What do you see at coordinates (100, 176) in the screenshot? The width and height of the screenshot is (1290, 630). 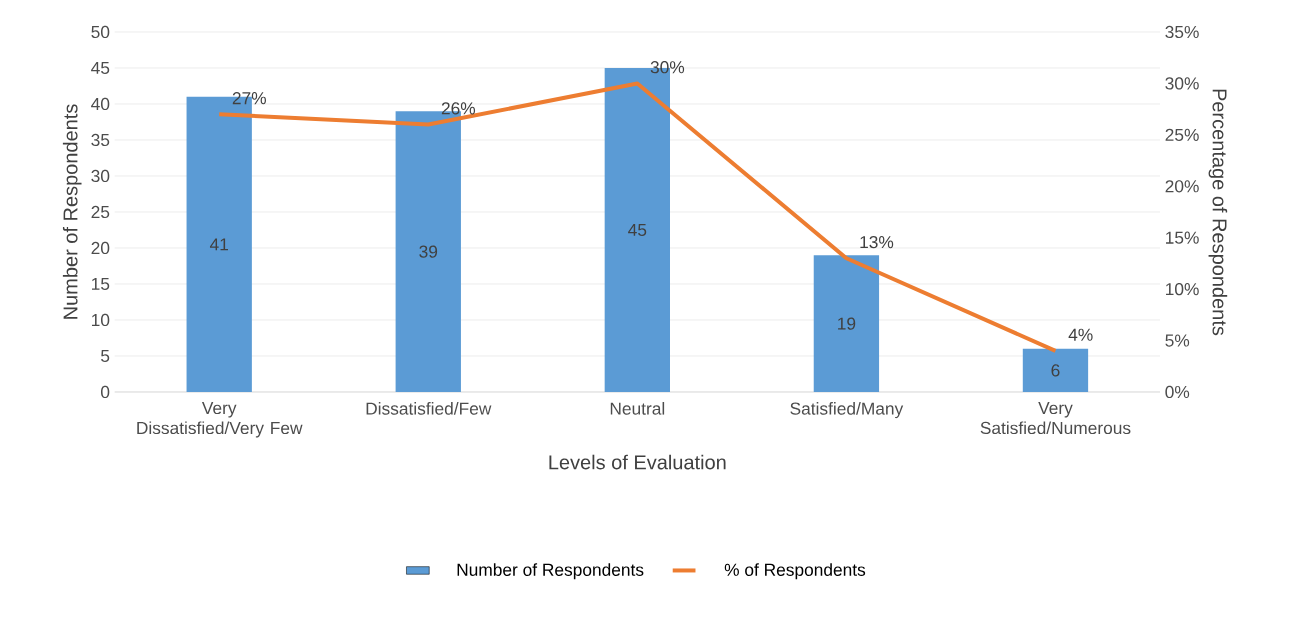 I see `y-tick-label: 30` at bounding box center [100, 176].